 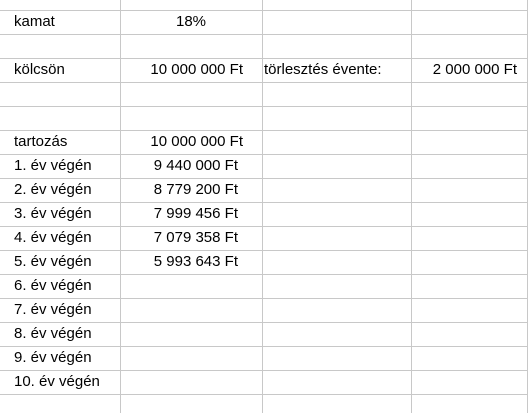 What do you see at coordinates (323, 69) in the screenshot?
I see `cell-repayment-label: törlesztés évente:` at bounding box center [323, 69].